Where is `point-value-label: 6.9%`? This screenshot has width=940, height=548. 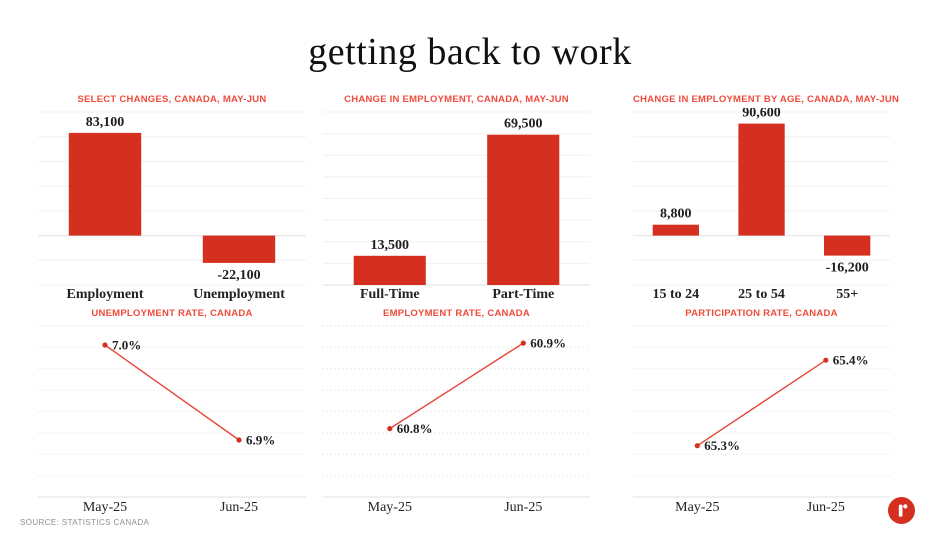
point-value-label: 6.9% is located at coordinates (260, 440).